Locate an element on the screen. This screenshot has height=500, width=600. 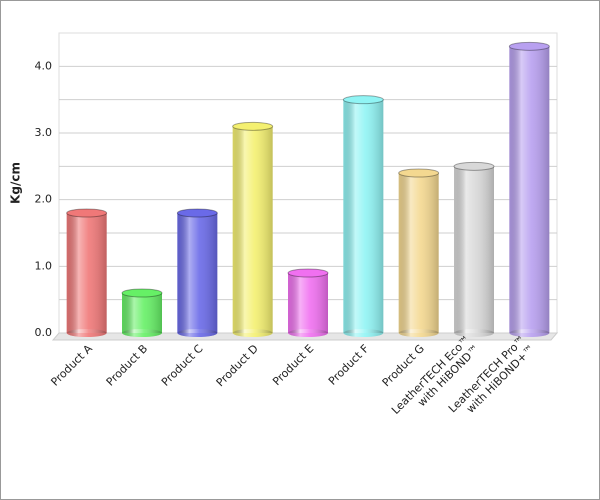
y-tick-label: 2.0 is located at coordinates (44, 199).